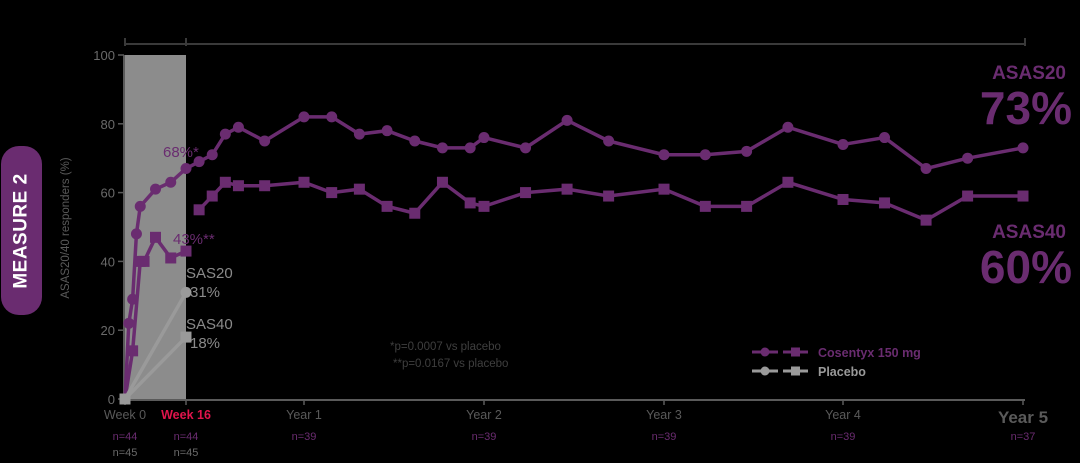 The image size is (1080, 463). What do you see at coordinates (108, 124) in the screenshot?
I see `y-tick-label: 80` at bounding box center [108, 124].